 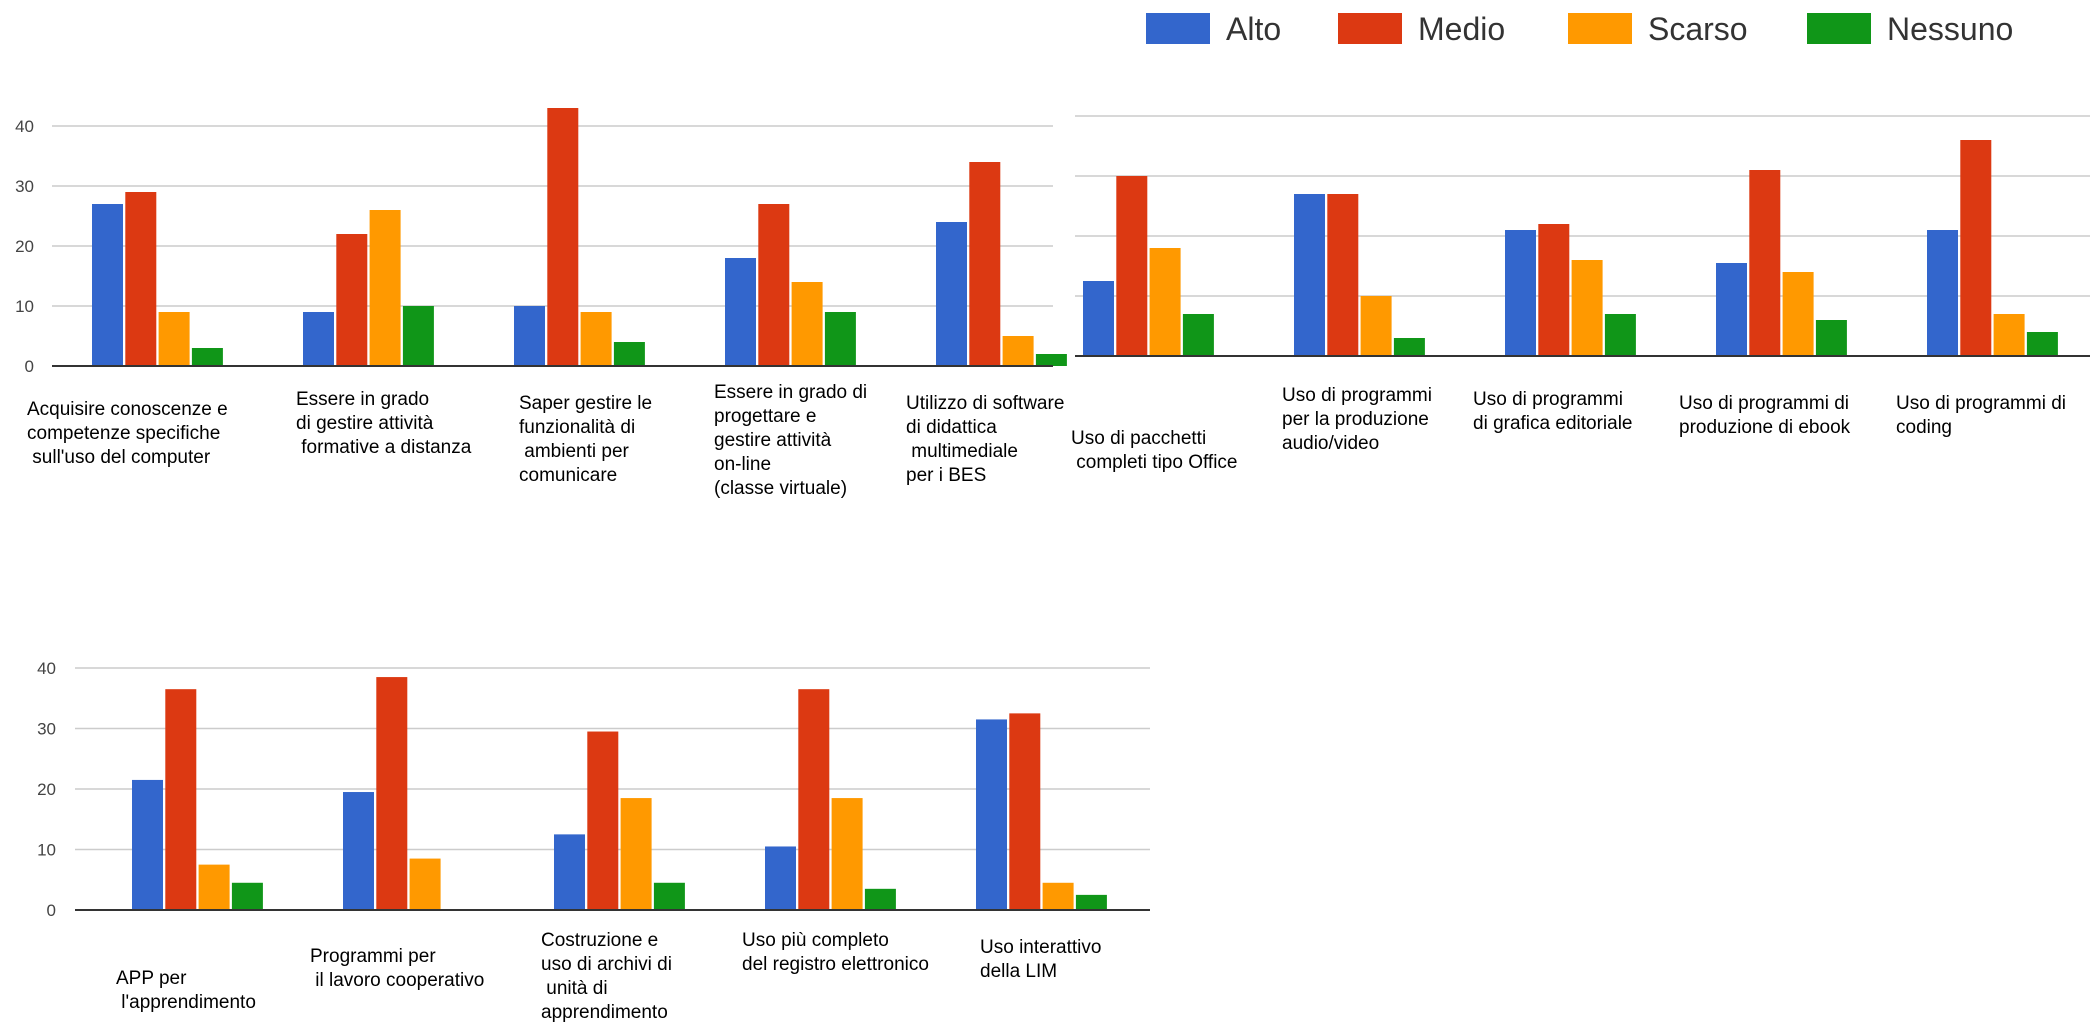 What do you see at coordinates (51, 910) in the screenshot?
I see `chart3-y-tick: 0` at bounding box center [51, 910].